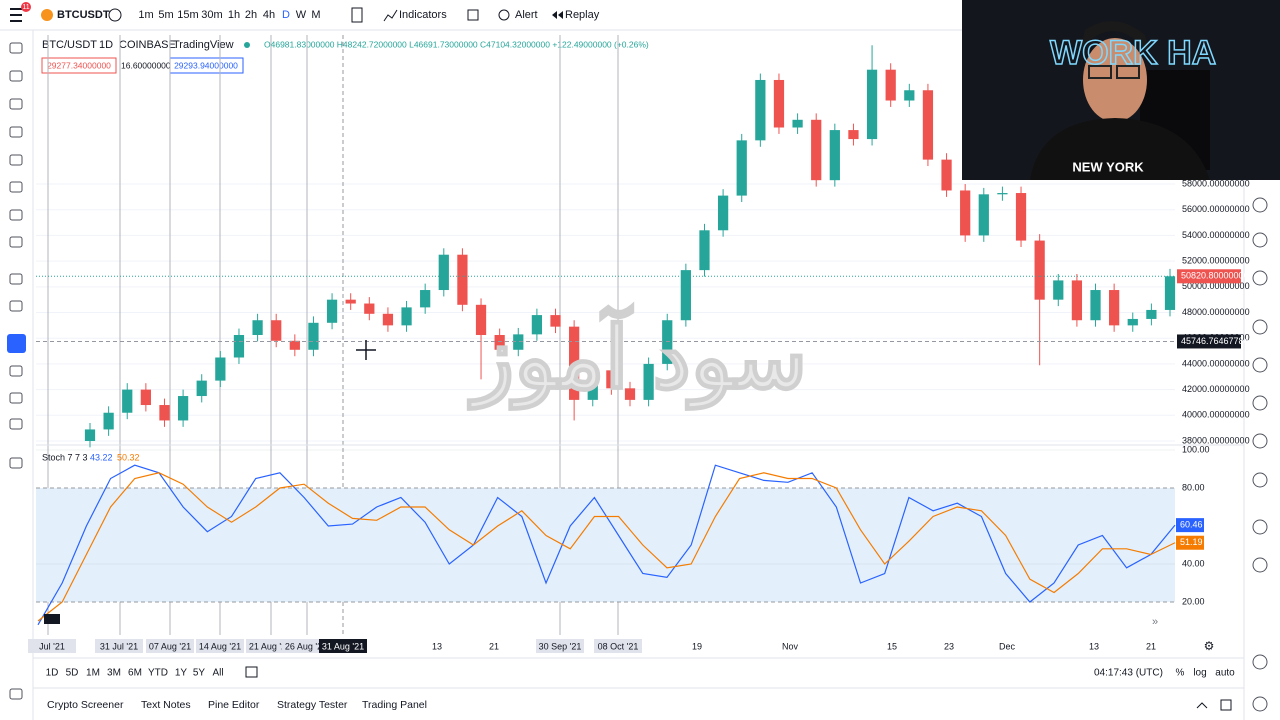  Describe the element at coordinates (115, 15) in the screenshot. I see `compare-button` at that location.